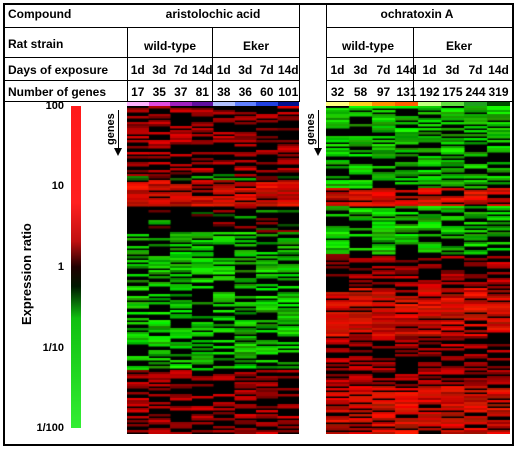 The image size is (520, 452). I want to click on gene-count: 319, so click(498, 92).